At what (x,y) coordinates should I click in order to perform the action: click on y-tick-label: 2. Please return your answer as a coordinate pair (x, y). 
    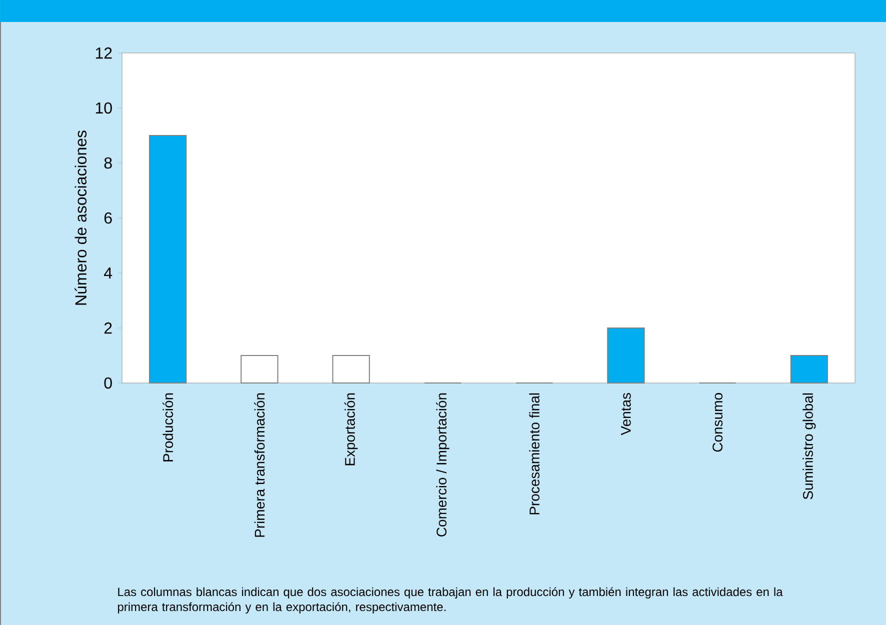
    Looking at the image, I should click on (108, 328).